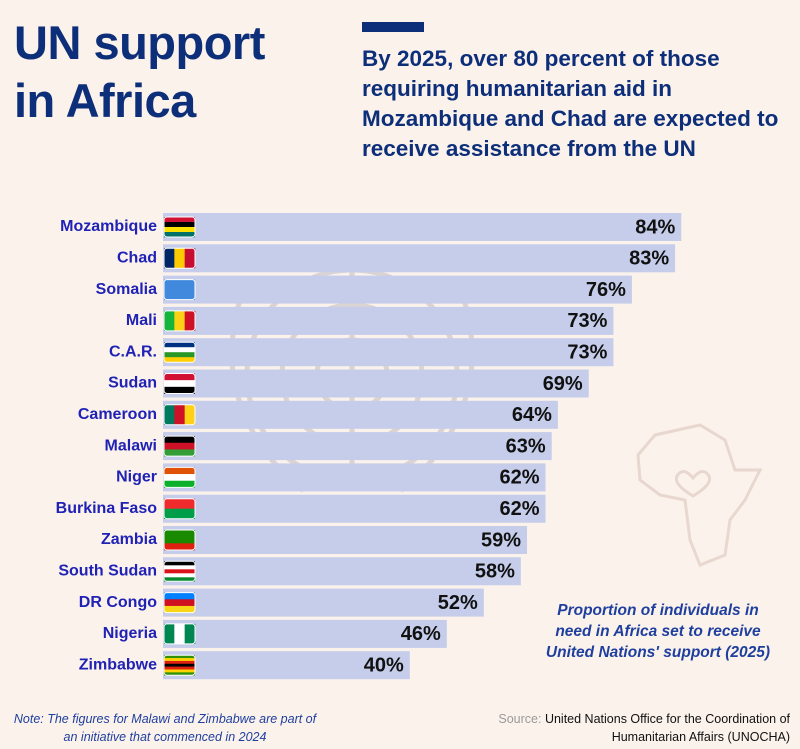  I want to click on value-label: 52%, so click(458, 603).